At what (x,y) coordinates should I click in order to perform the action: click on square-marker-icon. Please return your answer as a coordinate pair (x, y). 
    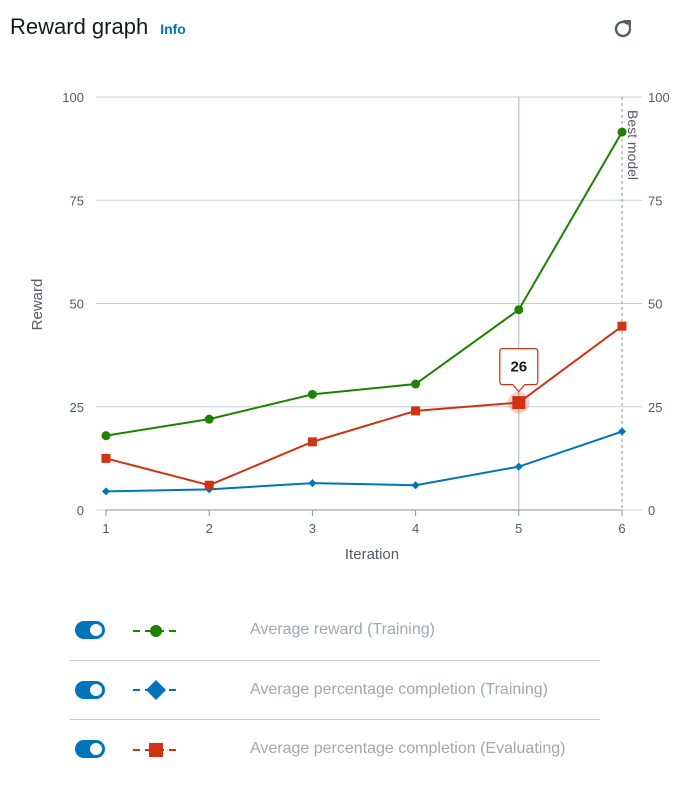
    Looking at the image, I should click on (156, 750).